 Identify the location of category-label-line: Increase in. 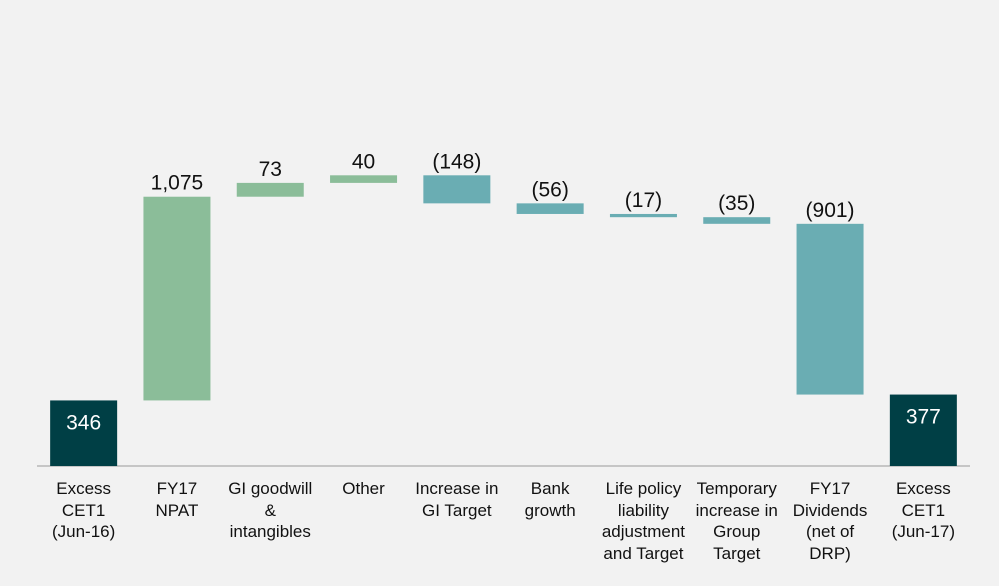
(457, 488).